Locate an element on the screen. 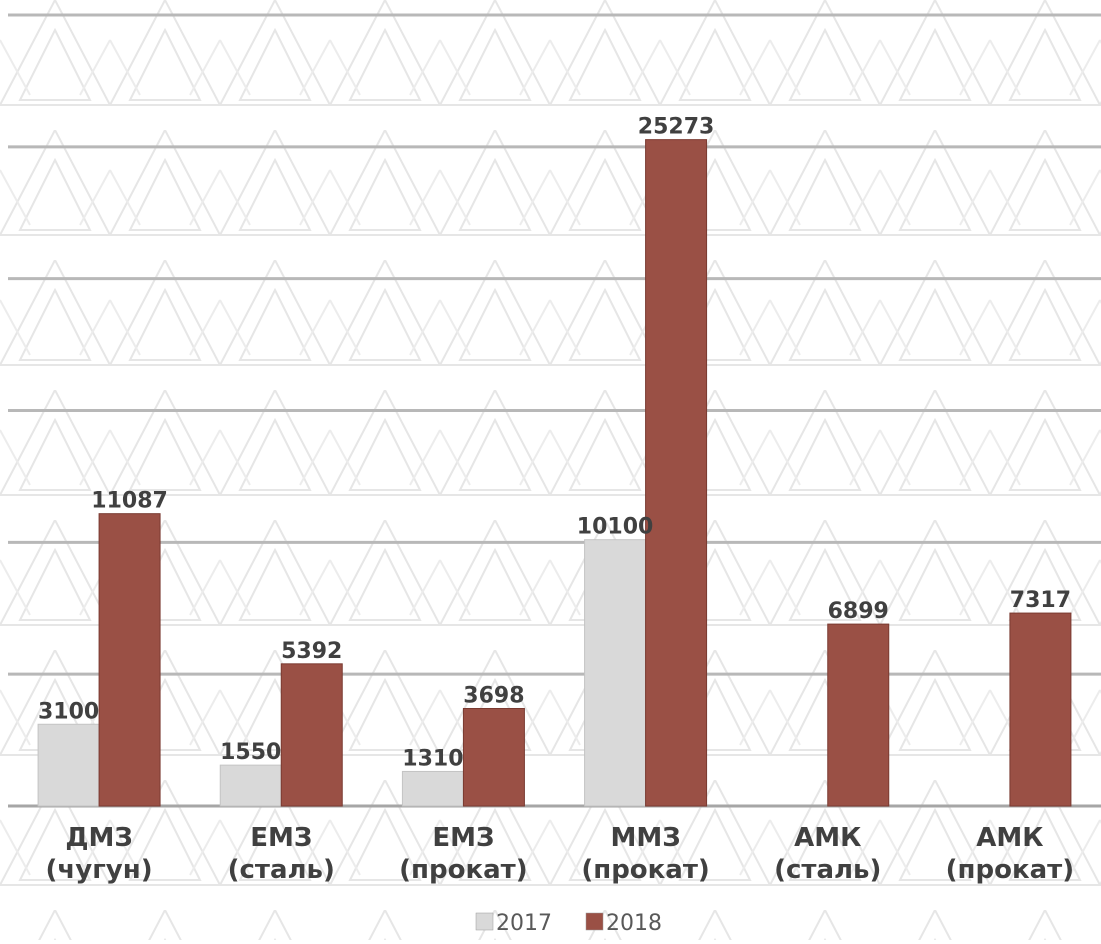 This screenshot has height=944, width=1101. category-label-line: ДМЗ is located at coordinates (99, 838).